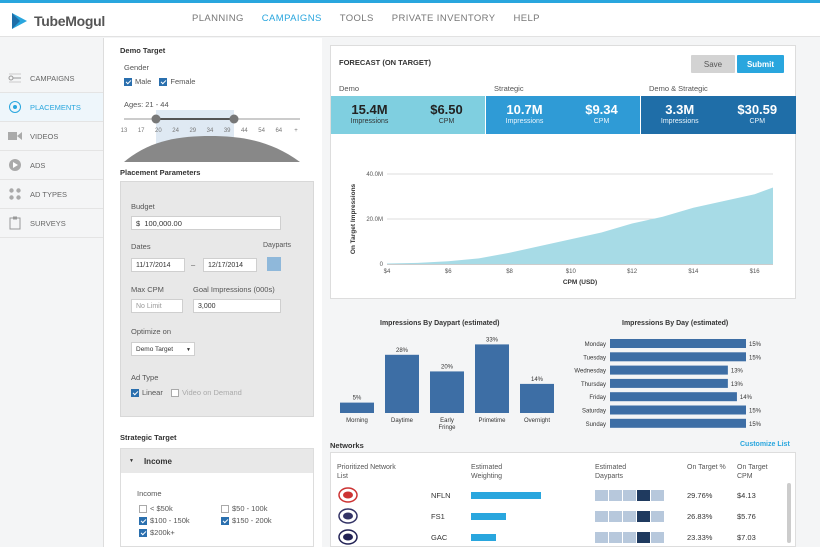 Image resolution: width=820 pixels, height=547 pixels. I want to click on optimize-select: Demo Target ▼, so click(163, 349).